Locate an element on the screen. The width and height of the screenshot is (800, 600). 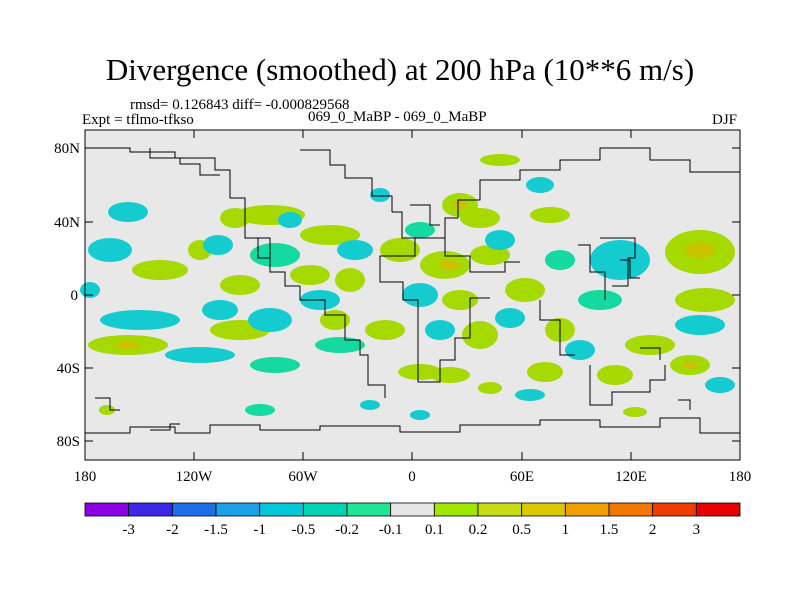
colorbar-label: 0.2 is located at coordinates (478, 530).